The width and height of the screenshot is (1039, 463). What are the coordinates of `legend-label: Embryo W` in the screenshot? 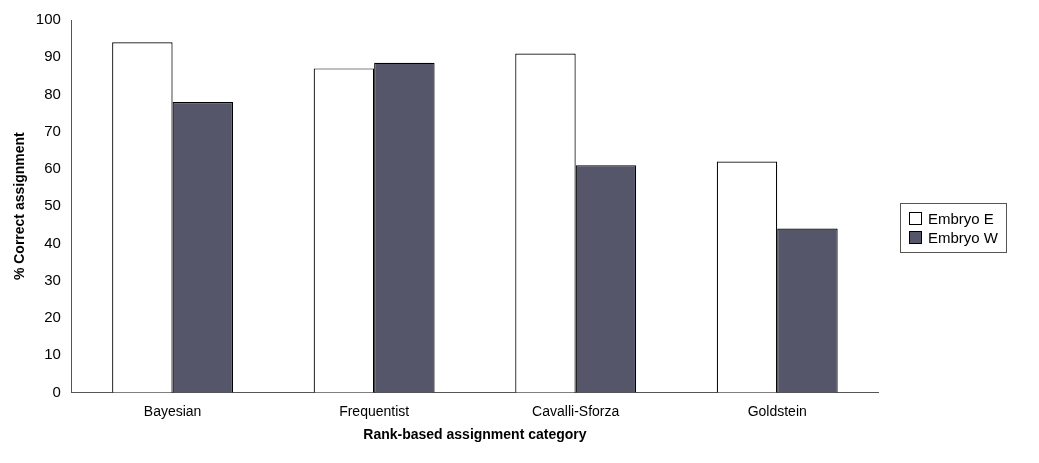 It's located at (963, 237).